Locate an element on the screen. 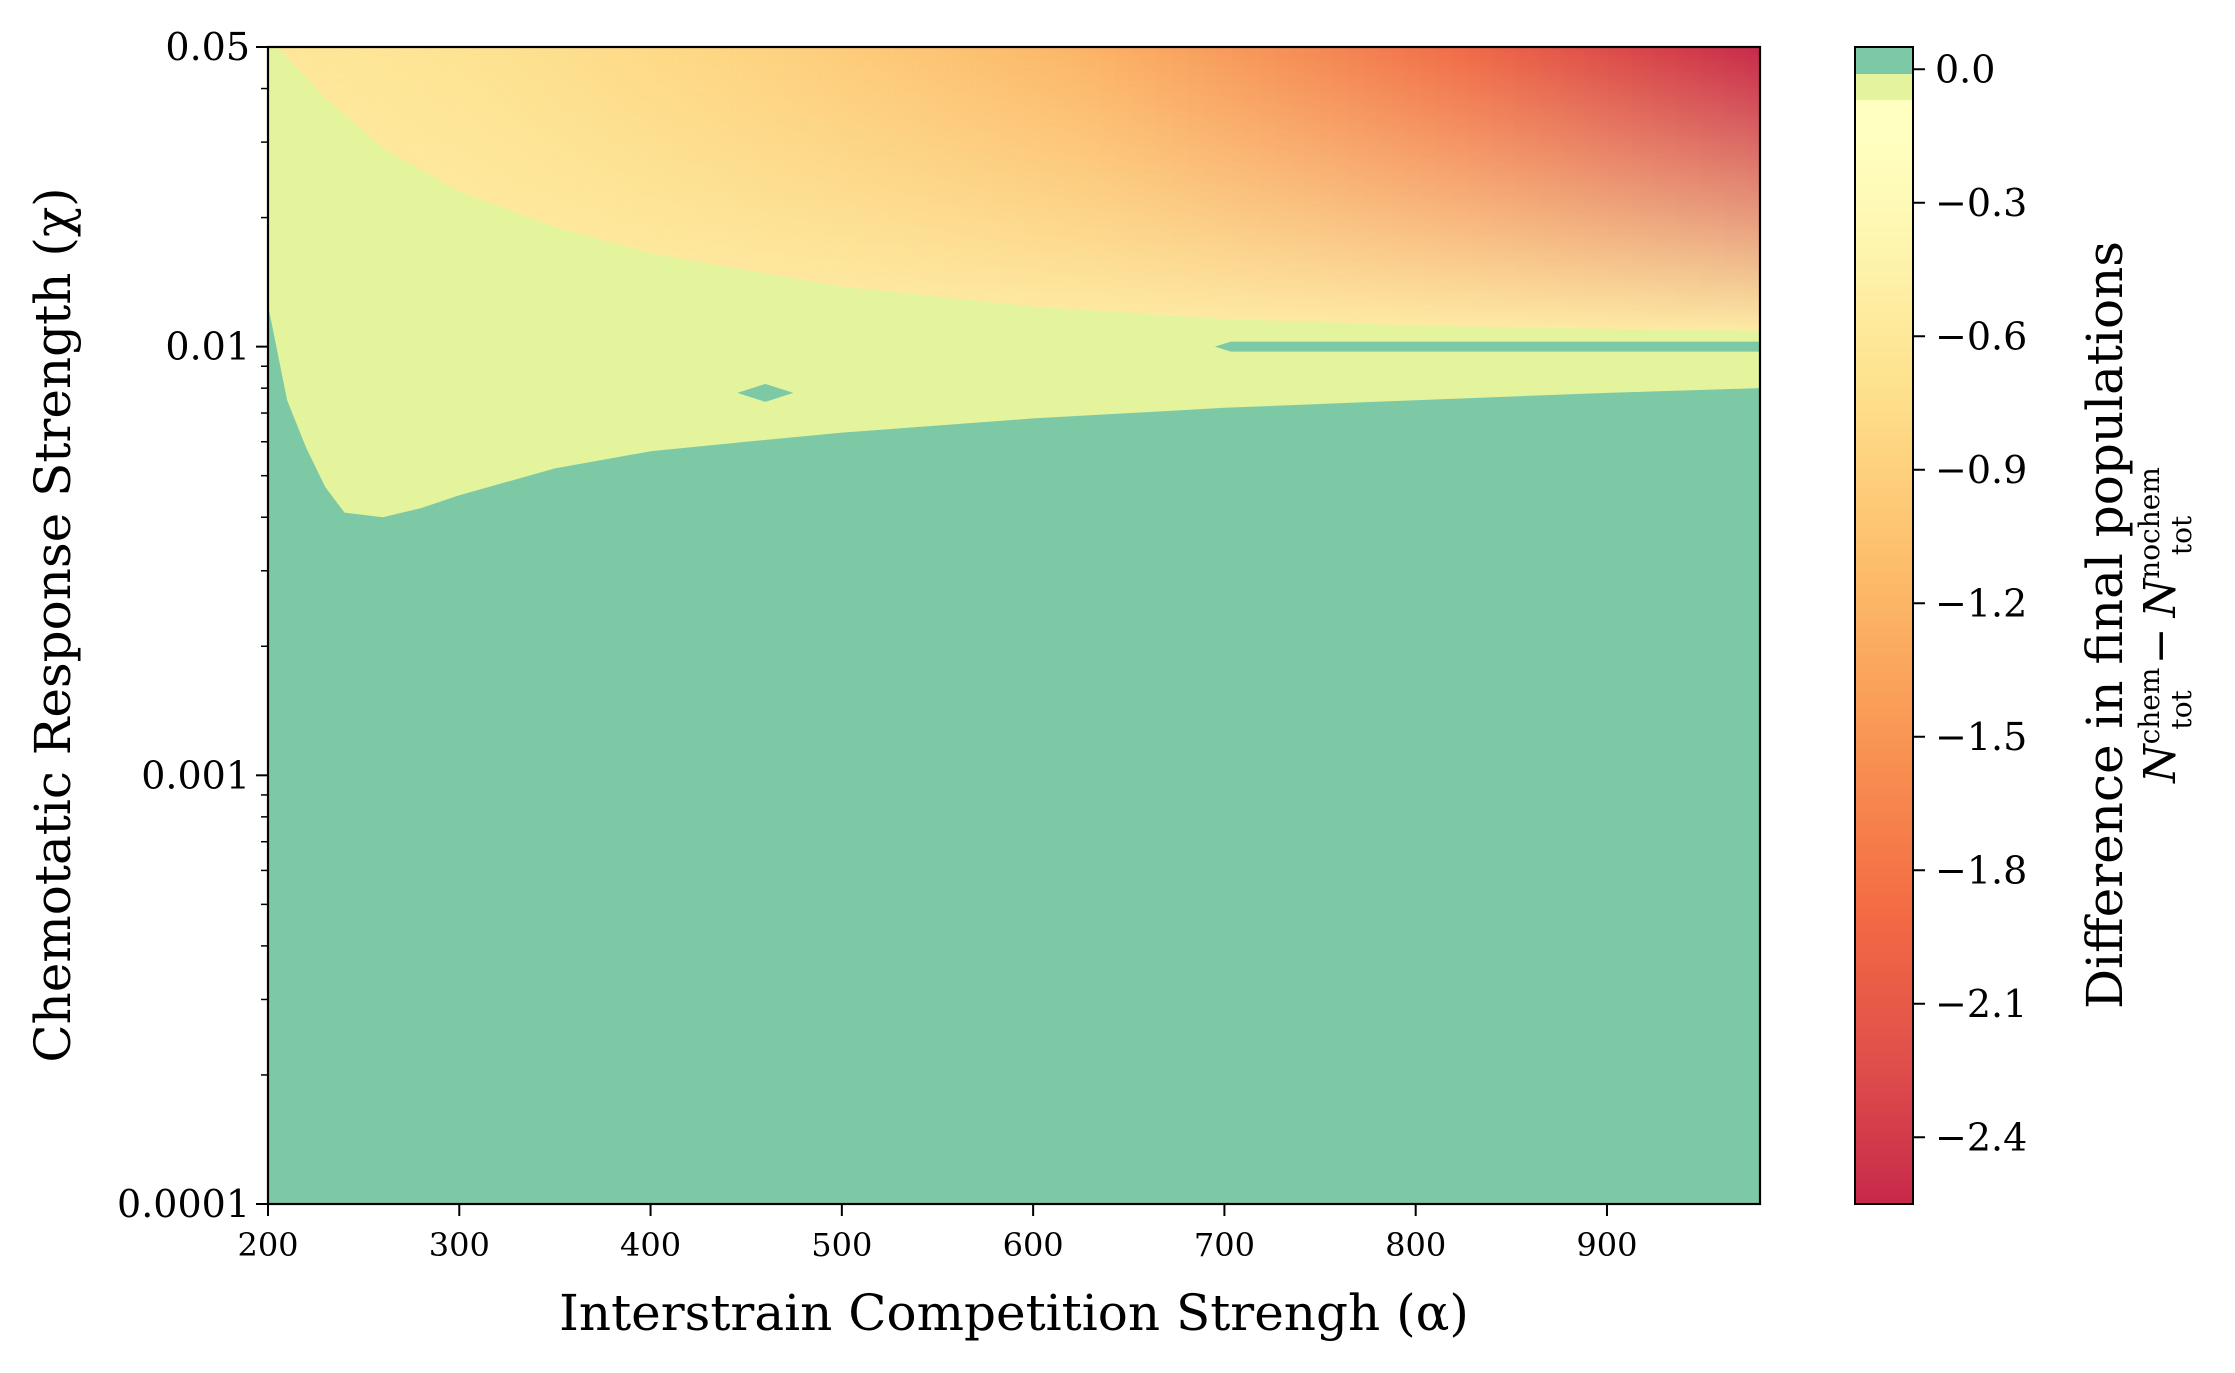 The height and width of the screenshot is (1373, 2235). x-axis: 200 300 400 500 600 700 800 900 is located at coordinates (937, 1234).